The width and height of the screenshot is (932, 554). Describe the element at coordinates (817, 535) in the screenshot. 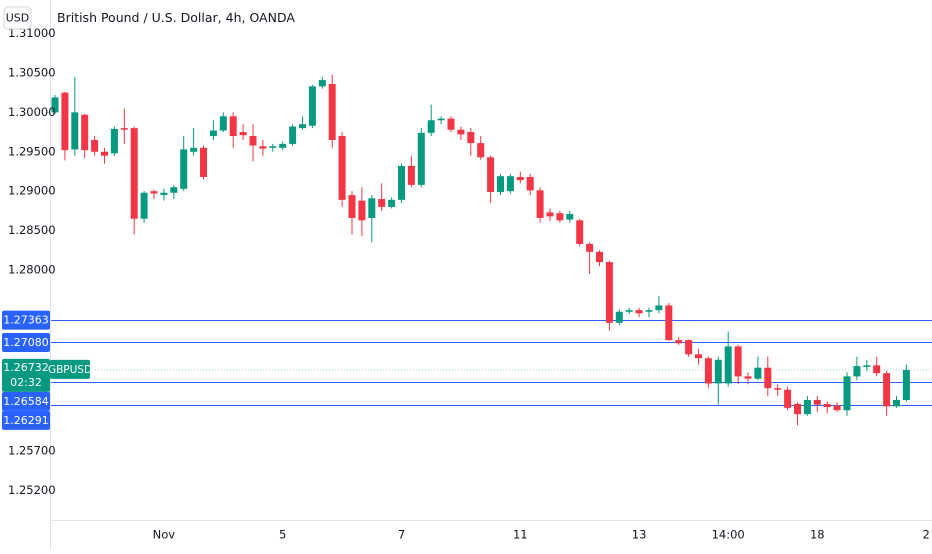

I see `x-tick-label: 18` at that location.